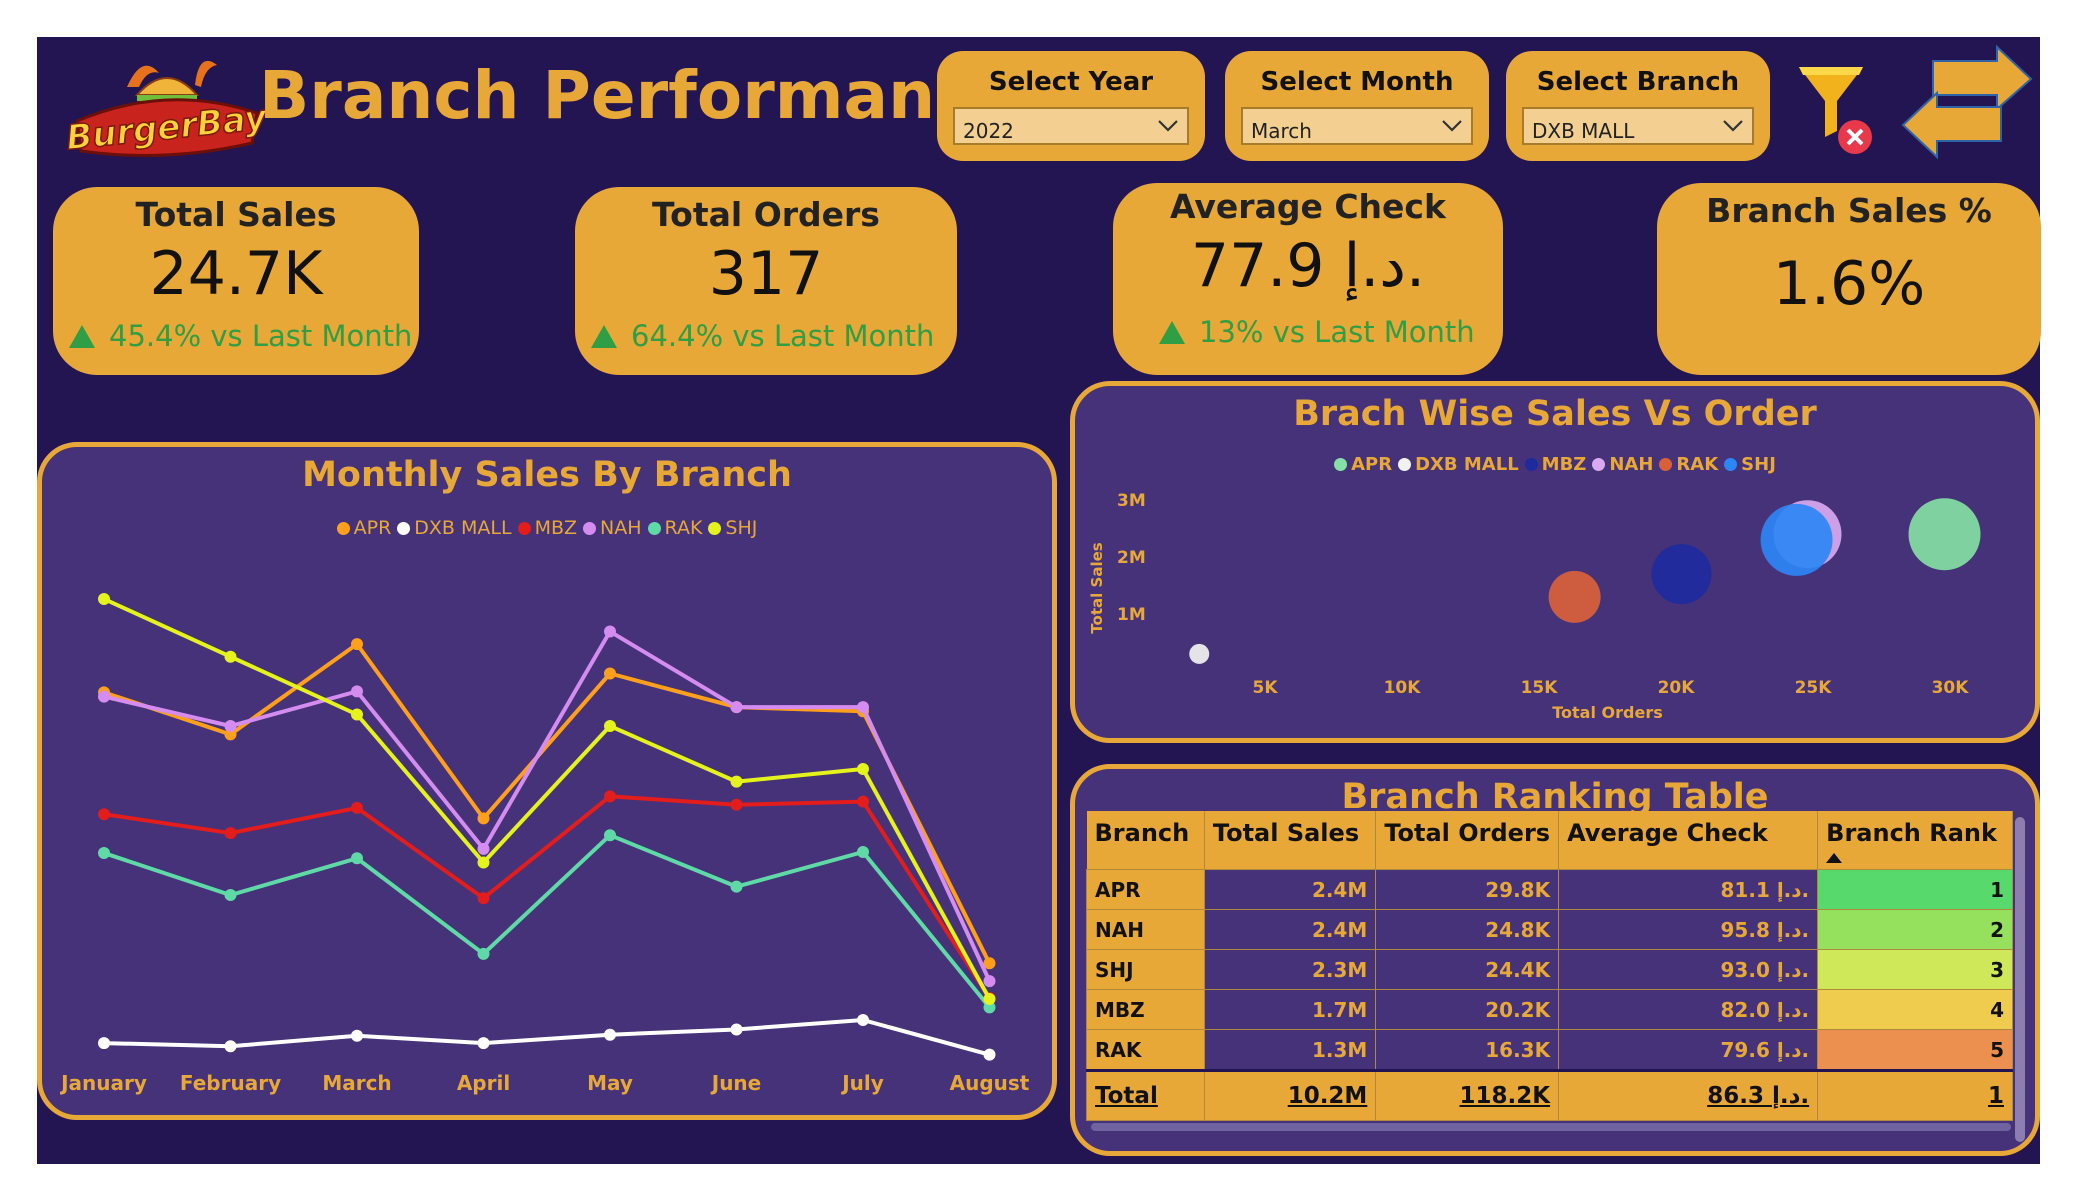 The image size is (2075, 1200). Describe the element at coordinates (1071, 126) in the screenshot. I see `year-select: 2022` at that location.